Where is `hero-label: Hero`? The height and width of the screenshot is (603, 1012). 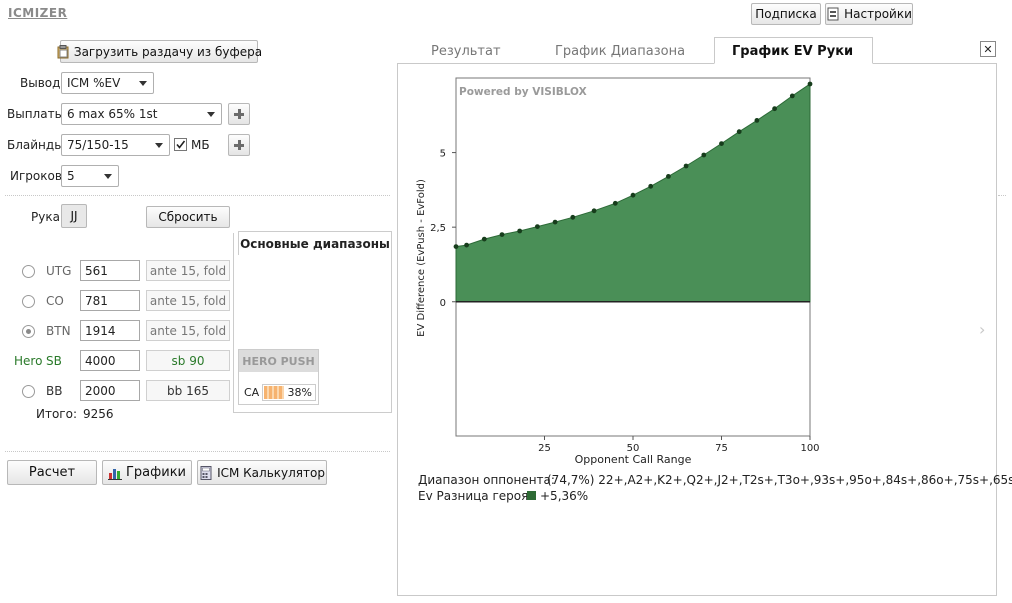 hero-label: Hero is located at coordinates (28, 361).